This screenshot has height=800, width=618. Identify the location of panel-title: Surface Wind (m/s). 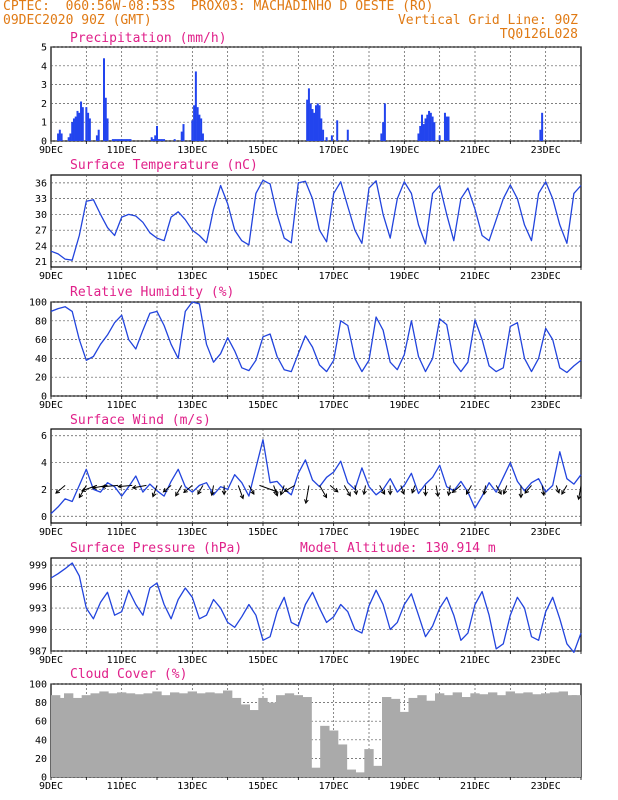
(140, 420).